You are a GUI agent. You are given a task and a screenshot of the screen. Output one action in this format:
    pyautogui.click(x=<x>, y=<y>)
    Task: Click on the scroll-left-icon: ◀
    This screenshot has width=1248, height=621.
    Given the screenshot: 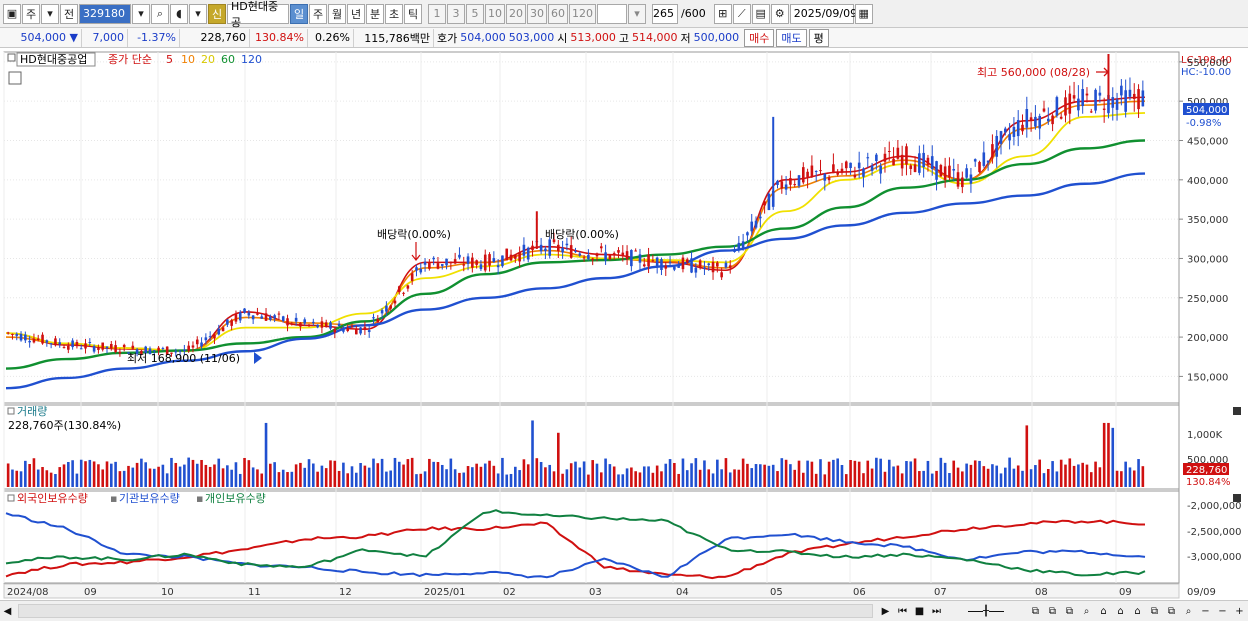 What is the action you would take?
    pyautogui.click(x=7, y=611)
    